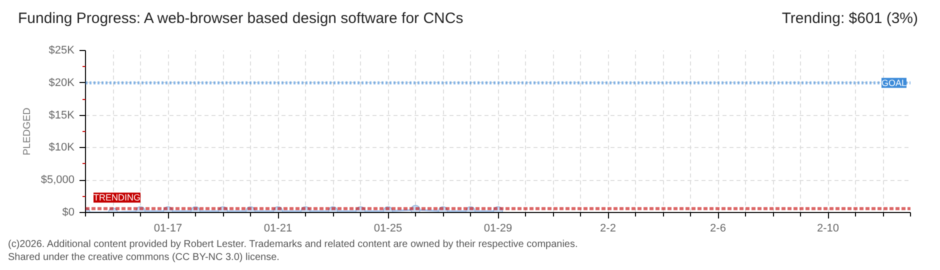 The image size is (940, 270). What do you see at coordinates (62, 115) in the screenshot?
I see `y-tick-label: $15K` at bounding box center [62, 115].